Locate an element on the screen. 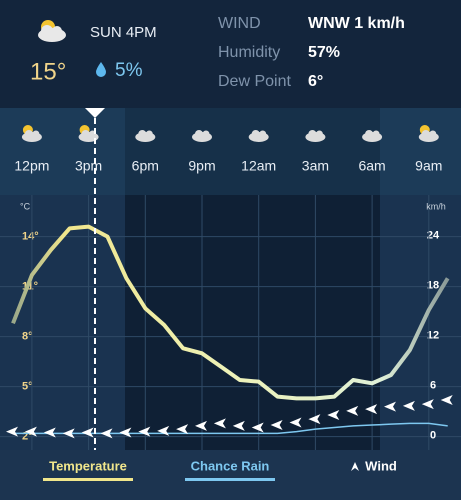 This screenshot has width=461, height=500. current-time: SUN 4PM is located at coordinates (123, 32).